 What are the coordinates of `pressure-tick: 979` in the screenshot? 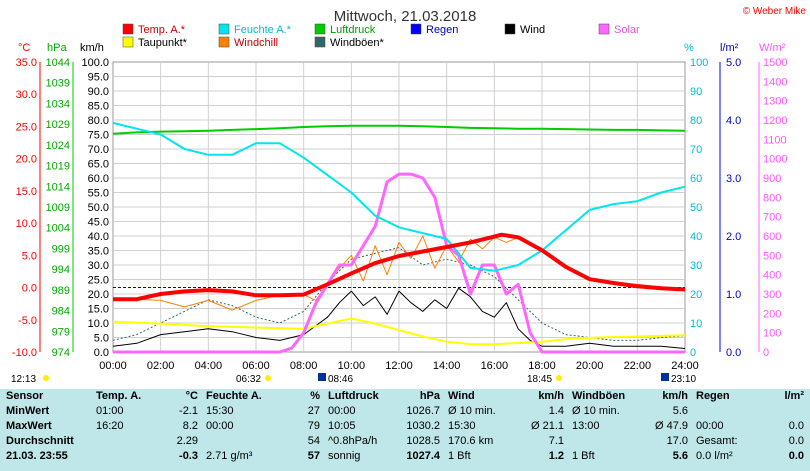 It's located at (61, 332).